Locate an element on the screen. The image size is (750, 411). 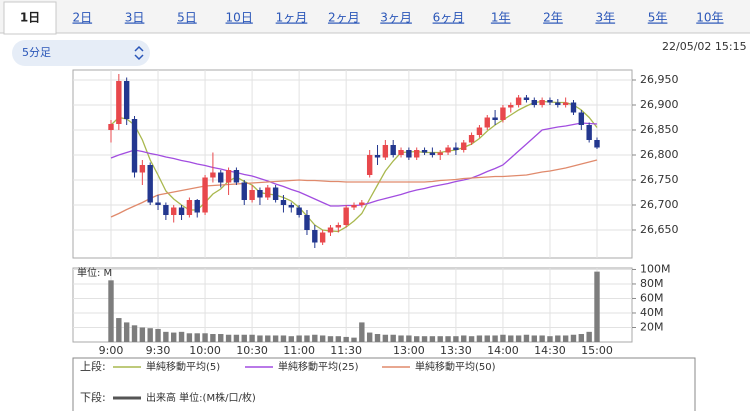
tab: 1日 is located at coordinates (30, 18).